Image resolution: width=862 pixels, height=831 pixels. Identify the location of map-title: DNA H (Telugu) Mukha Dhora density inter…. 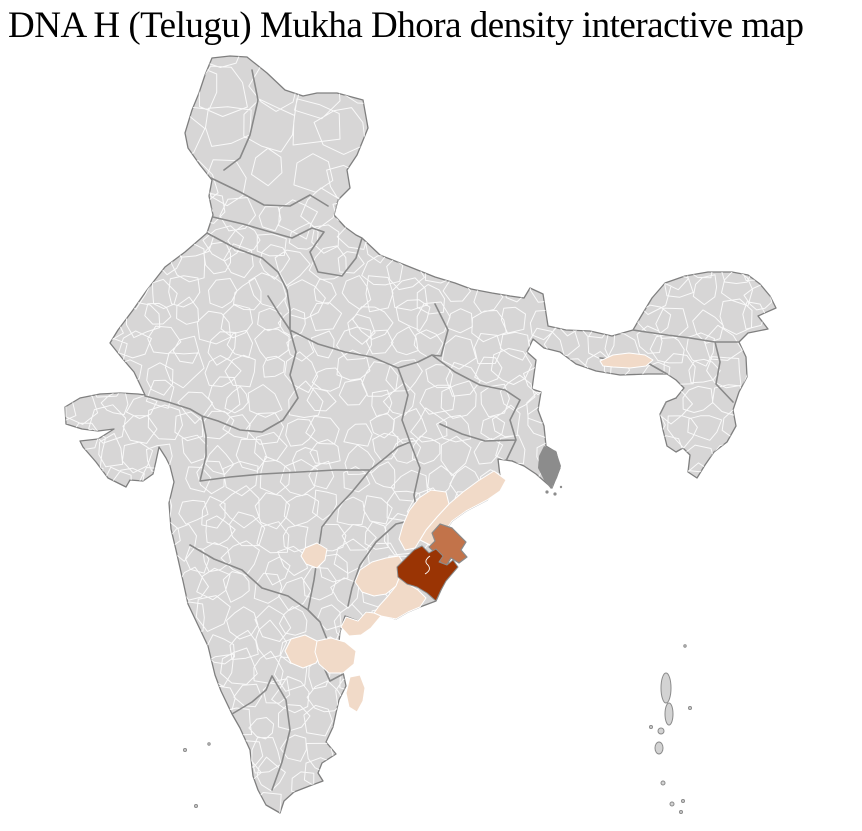
(406, 25).